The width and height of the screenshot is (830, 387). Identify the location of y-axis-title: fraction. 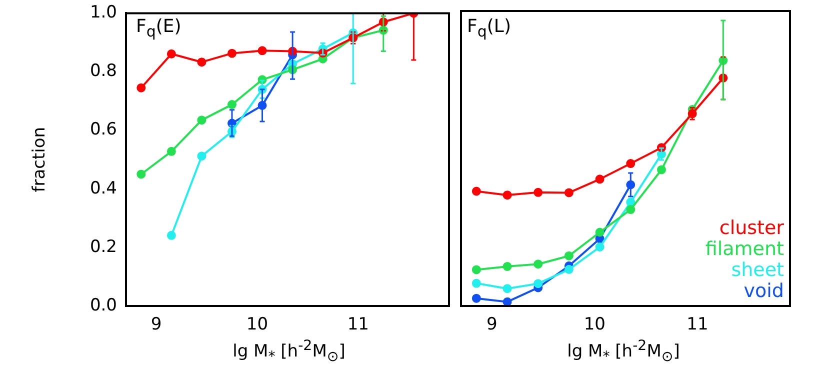
(40, 159).